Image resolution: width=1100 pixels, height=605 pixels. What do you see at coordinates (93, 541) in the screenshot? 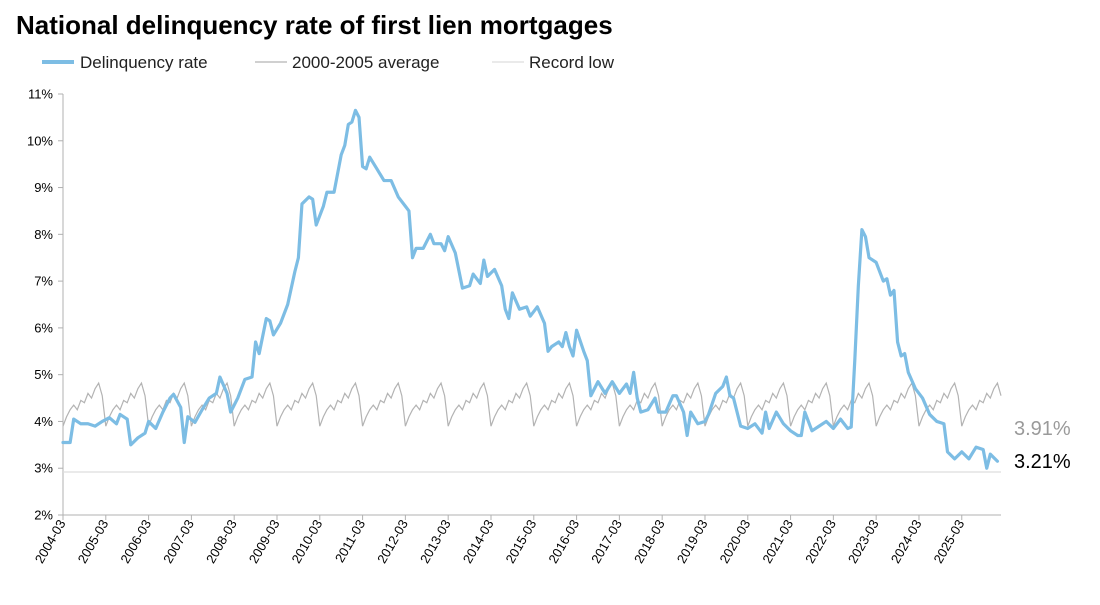
I see `x-tick-label: 2005-03` at bounding box center [93, 541].